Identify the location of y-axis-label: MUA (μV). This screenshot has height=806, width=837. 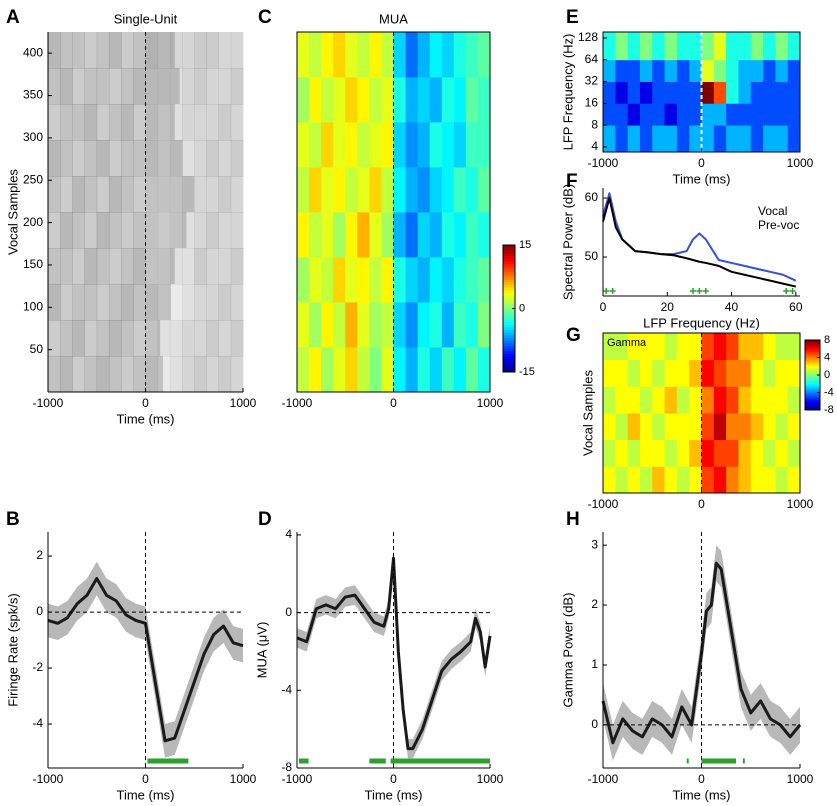
(261, 650).